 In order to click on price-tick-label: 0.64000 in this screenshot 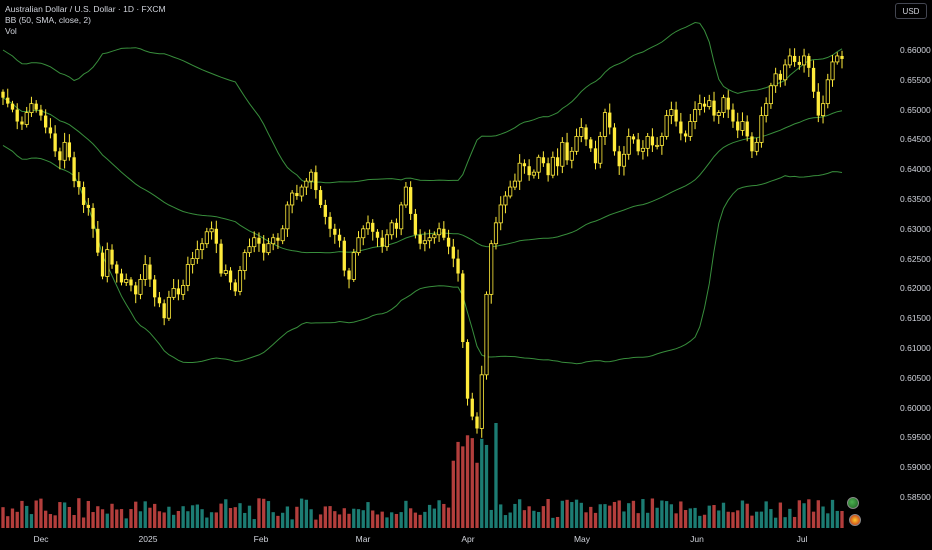, I will do `click(915, 169)`.